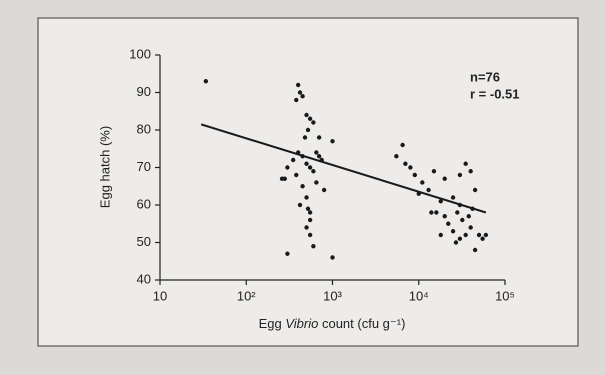  I want to click on y-tick-label: 60, so click(144, 203).